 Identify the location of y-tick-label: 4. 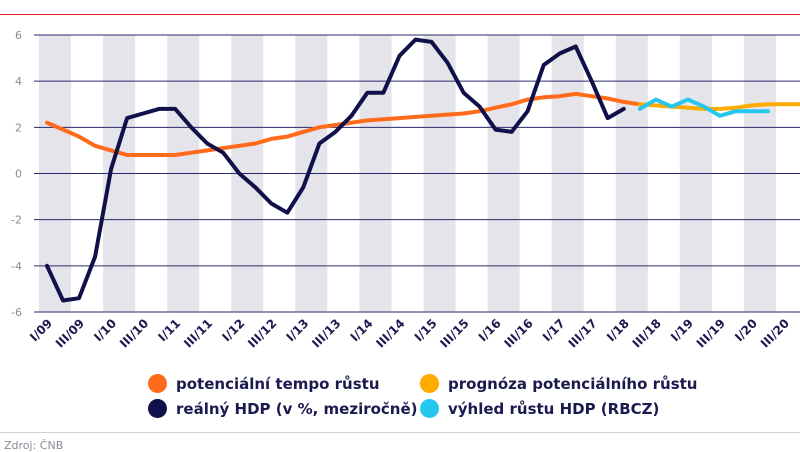
(18, 81).